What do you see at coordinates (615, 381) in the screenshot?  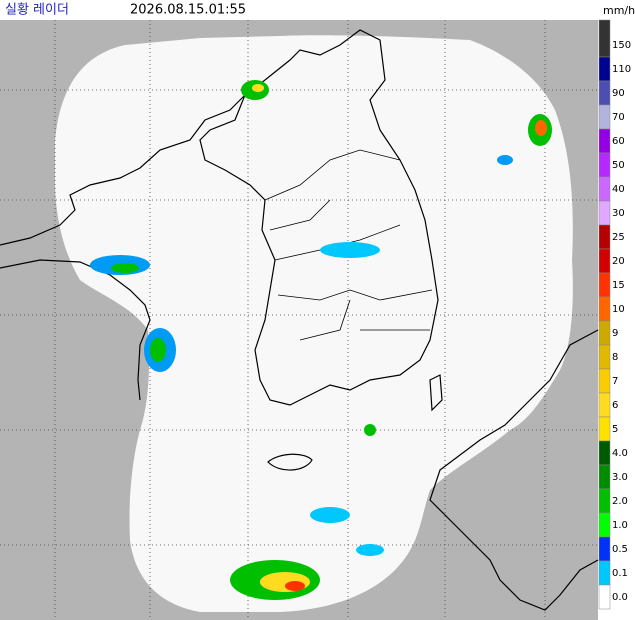 I see `legend-label: 7` at bounding box center [615, 381].